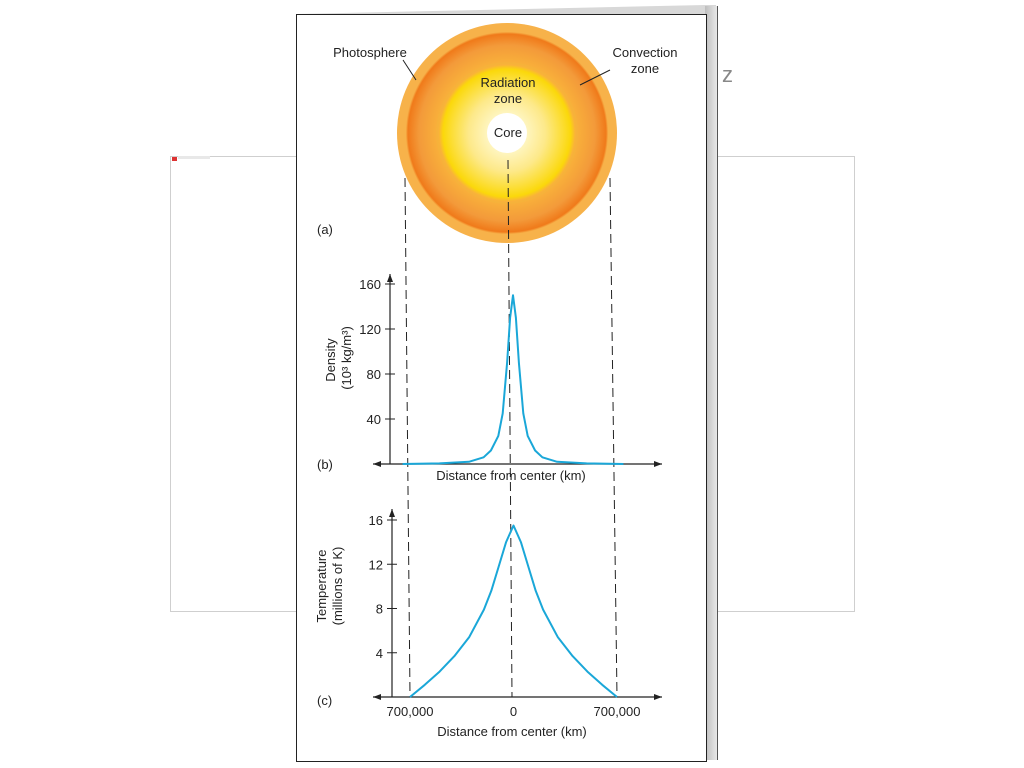  I want to click on density-y-arrow, so click(390, 278).